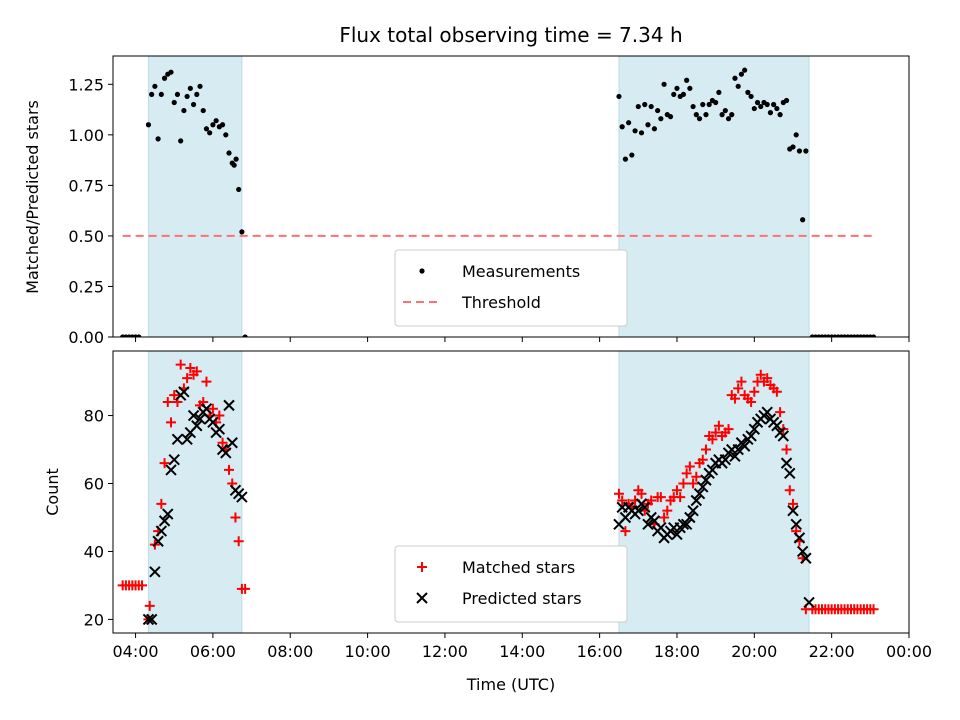  Describe the element at coordinates (445, 651) in the screenshot. I see `x-tick-label: 12:00` at that location.